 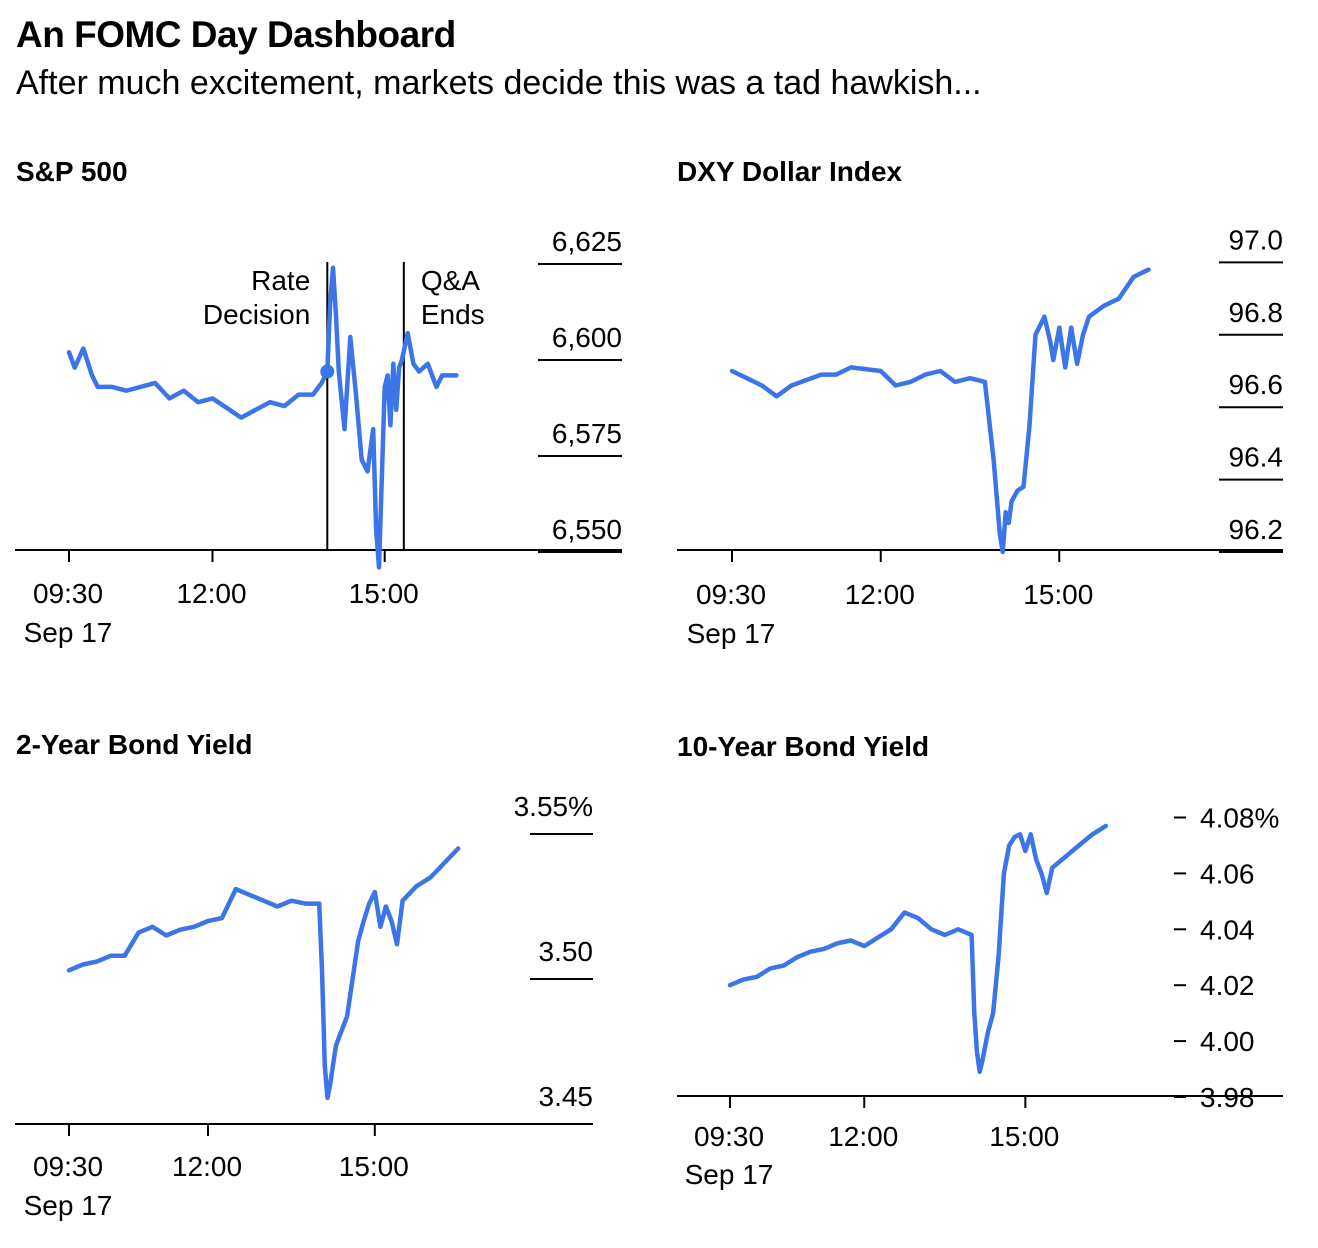 What do you see at coordinates (731, 594) in the screenshot?
I see `dxy-x-tick-label: 09:30` at bounding box center [731, 594].